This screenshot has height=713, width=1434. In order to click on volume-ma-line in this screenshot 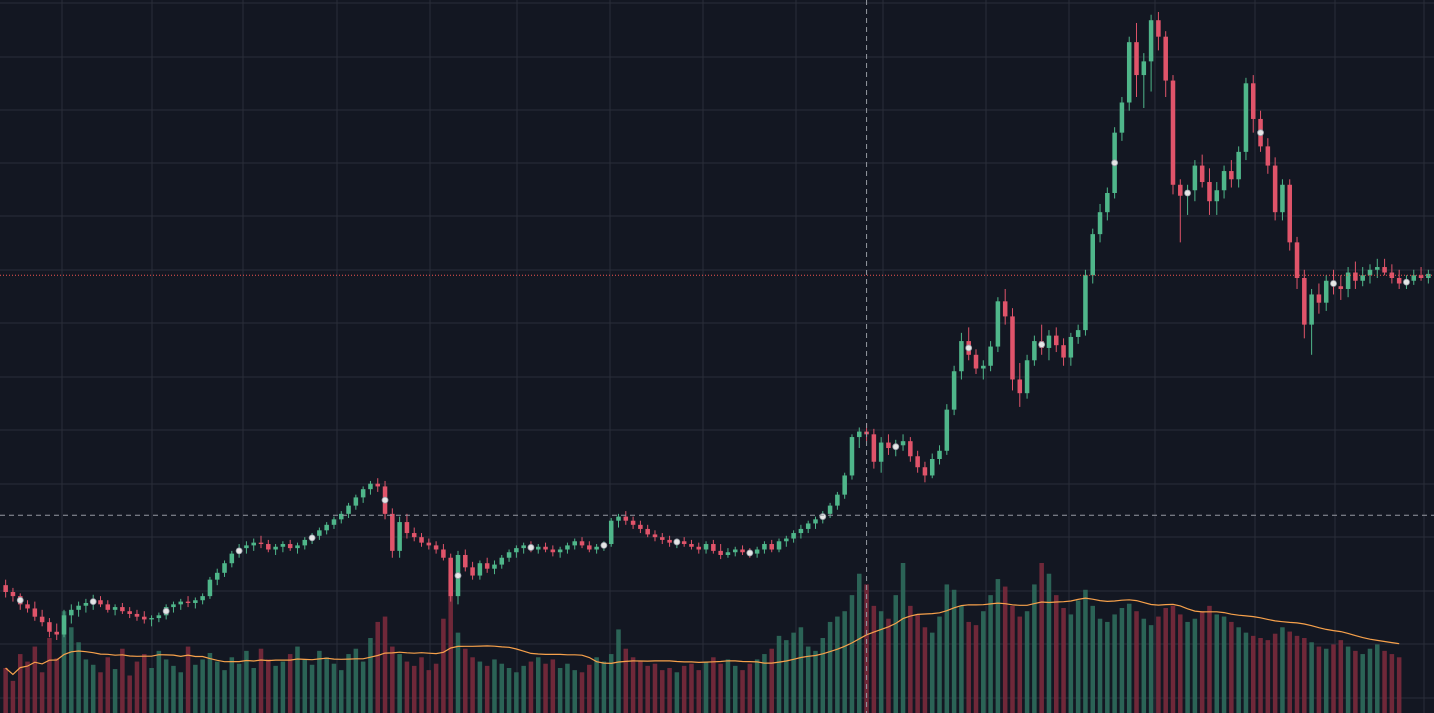, I will do `click(702, 636)`.